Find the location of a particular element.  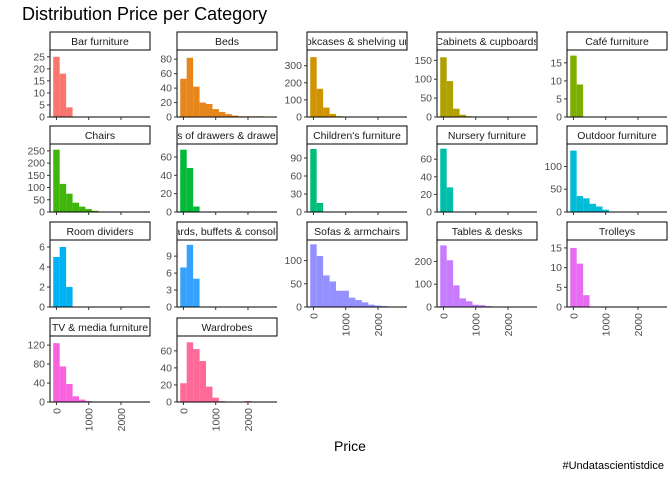

x-tick-label: 2000 is located at coordinates (509, 325).